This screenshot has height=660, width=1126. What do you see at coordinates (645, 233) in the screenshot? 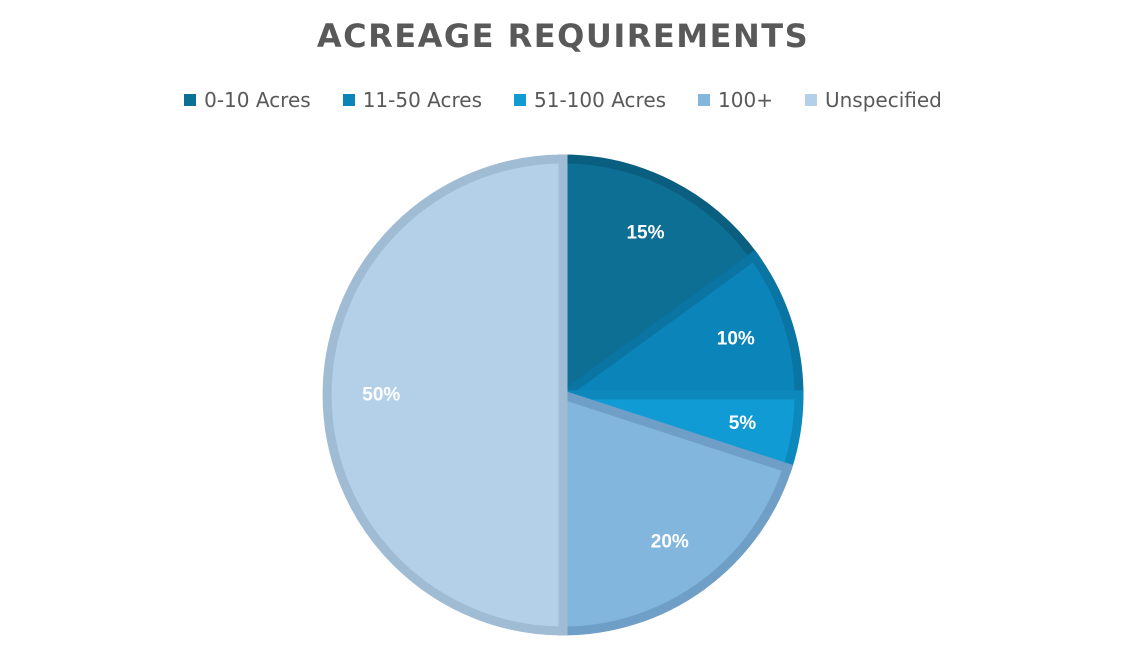
I see `data-label-0-10-acres: 15%` at bounding box center [645, 233].